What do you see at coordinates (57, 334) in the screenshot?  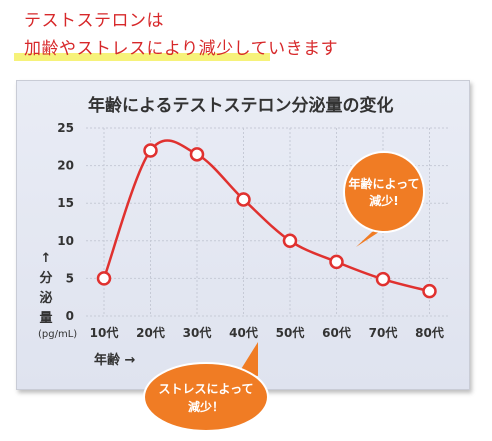 I see `y-unit: (pg/mL)` at bounding box center [57, 334].